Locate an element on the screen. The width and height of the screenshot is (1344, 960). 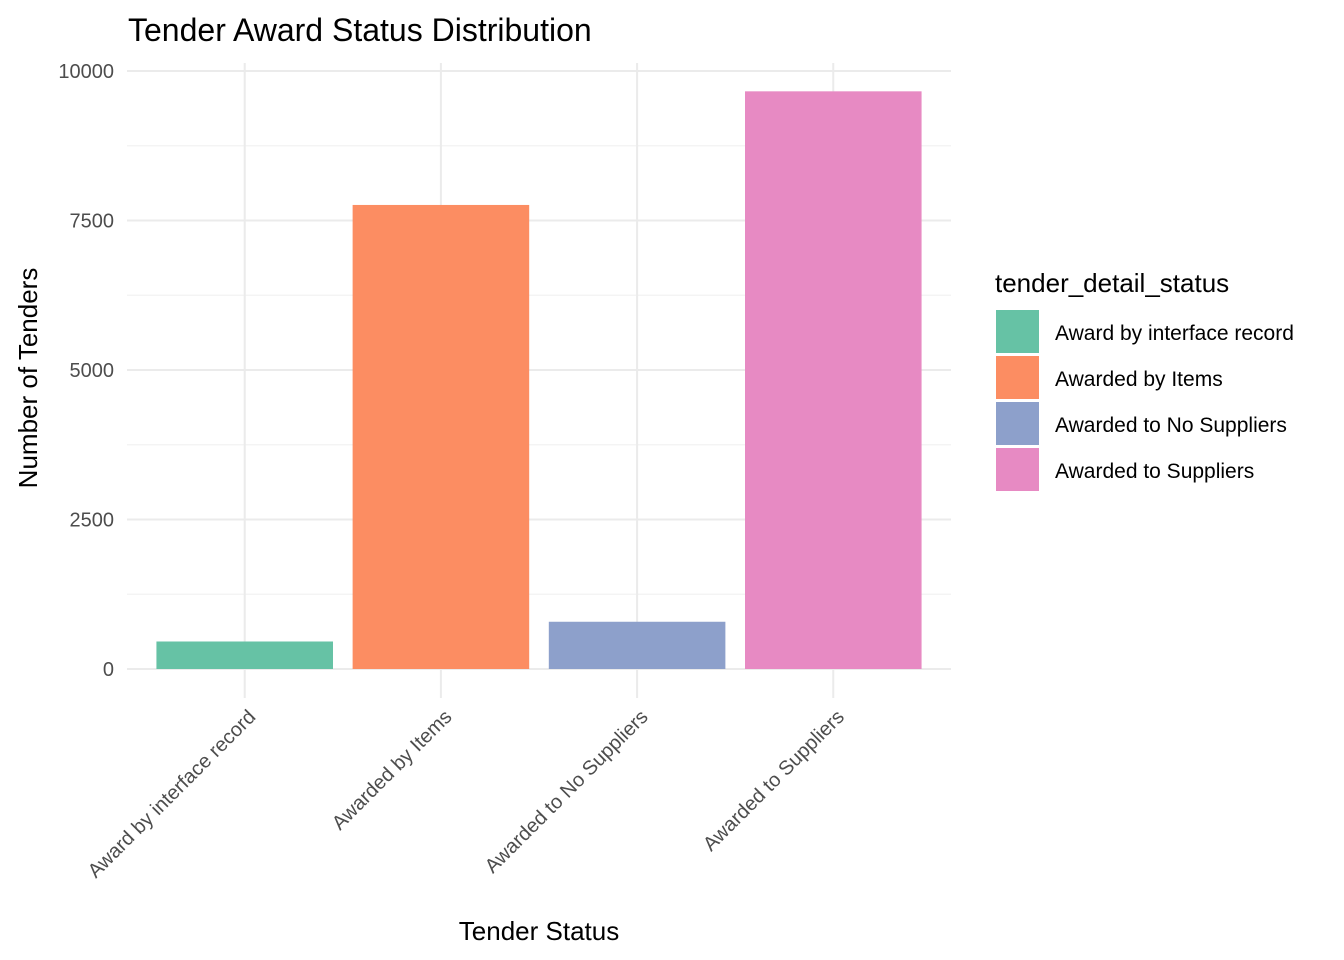
y-tick-label: 10000 is located at coordinates (86, 72).